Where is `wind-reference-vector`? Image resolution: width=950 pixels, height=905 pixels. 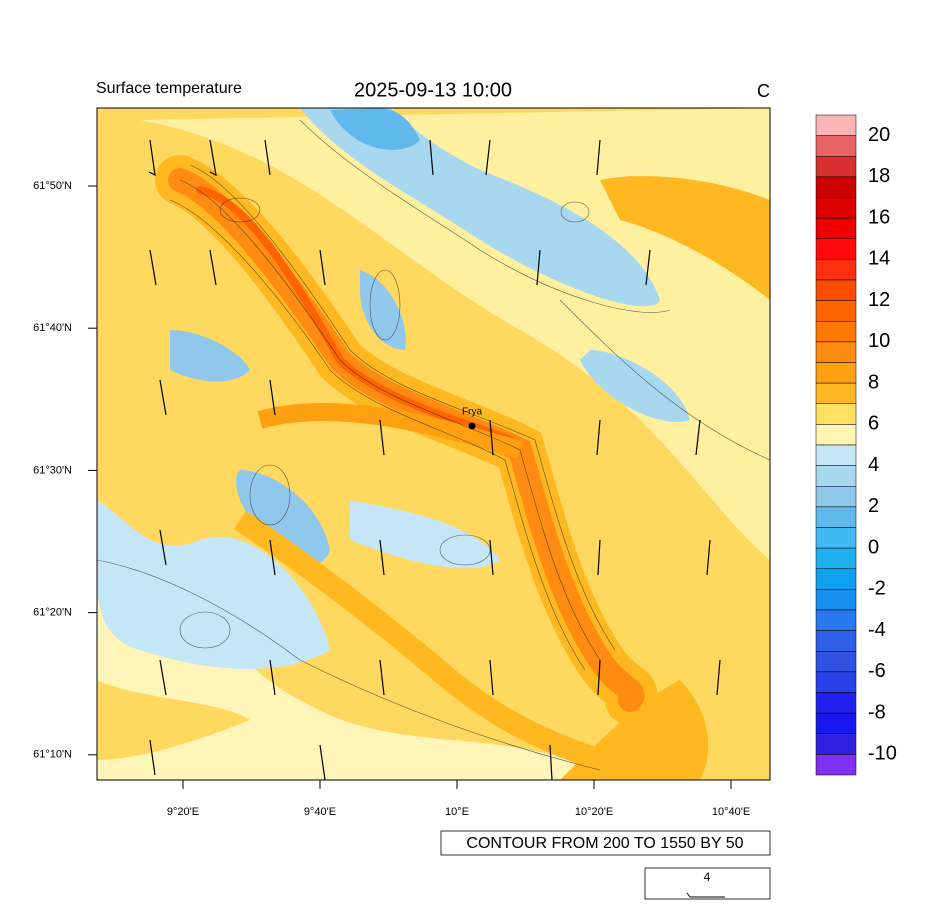 wind-reference-vector is located at coordinates (705, 895).